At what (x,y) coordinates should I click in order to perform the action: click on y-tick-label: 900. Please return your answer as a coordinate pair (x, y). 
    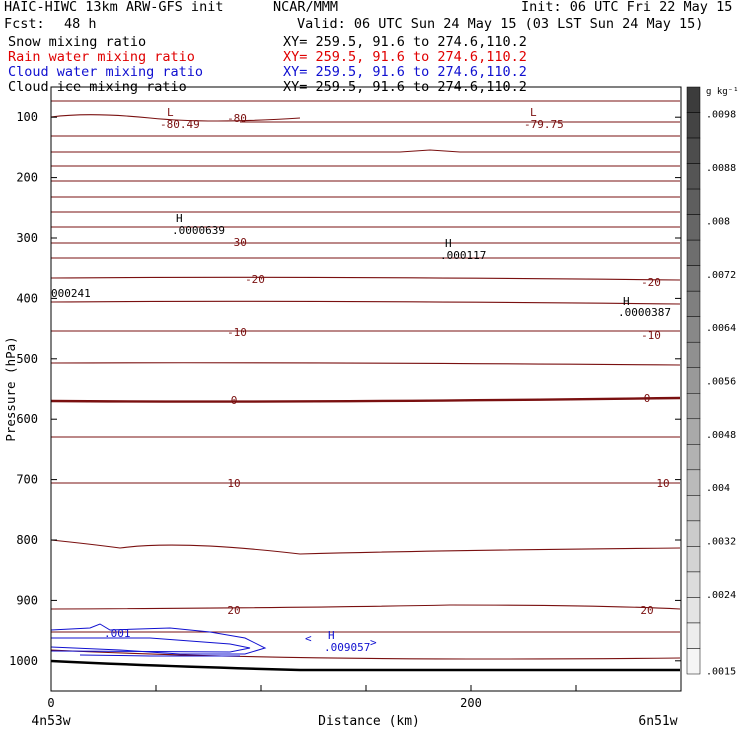
    Looking at the image, I should click on (27, 600).